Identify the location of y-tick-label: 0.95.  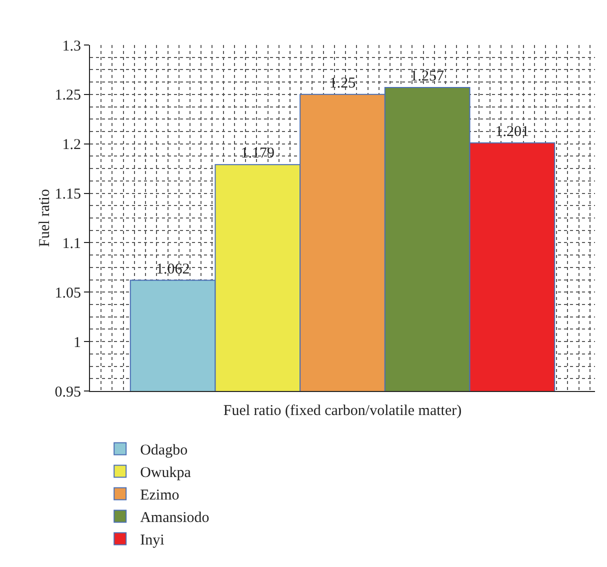
(67, 392).